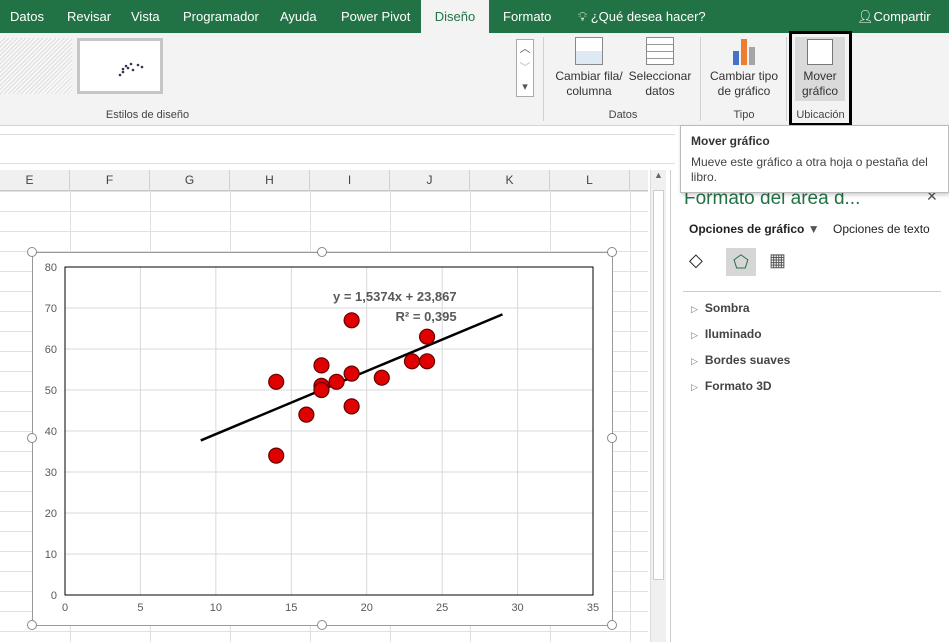 The width and height of the screenshot is (949, 642). I want to click on tab-vista: Vista, so click(145, 16).